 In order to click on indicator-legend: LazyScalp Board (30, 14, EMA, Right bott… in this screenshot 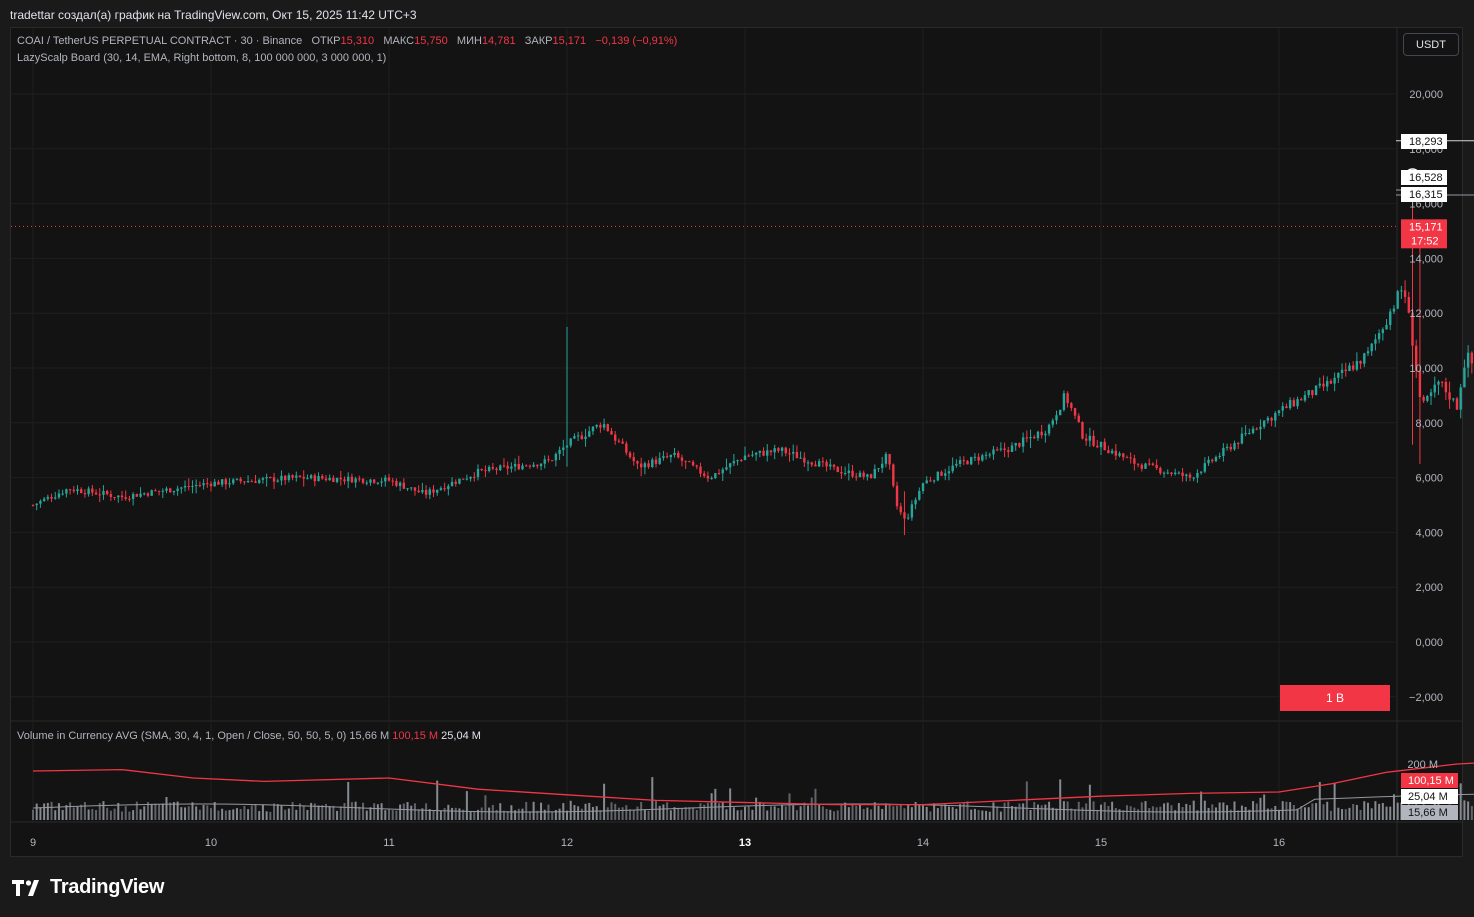, I will do `click(201, 58)`.